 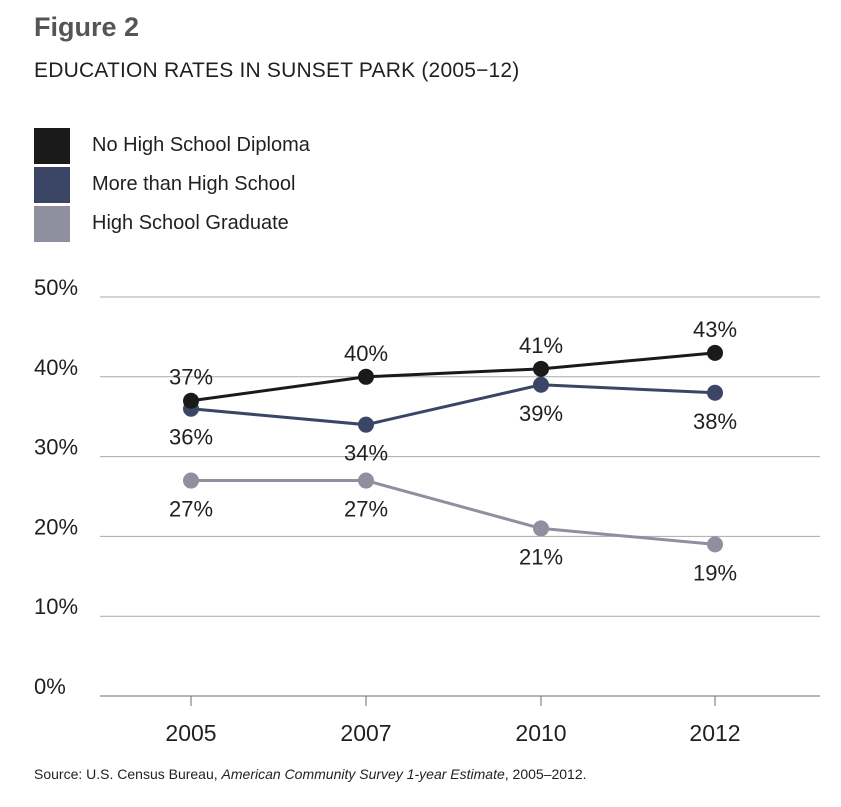 What do you see at coordinates (715, 329) in the screenshot?
I see `data-label-no-high-school-diploma: 43%` at bounding box center [715, 329].